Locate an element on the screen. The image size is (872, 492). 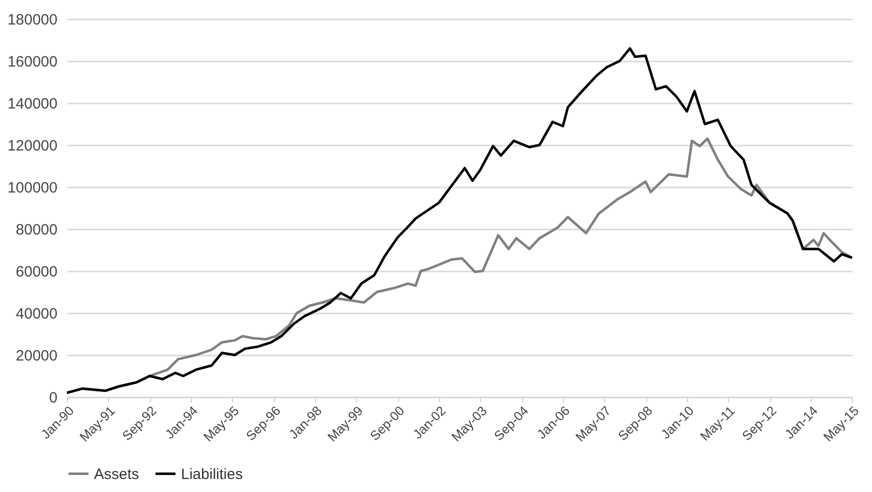
y-tick-label: 140000 is located at coordinates (32, 104).